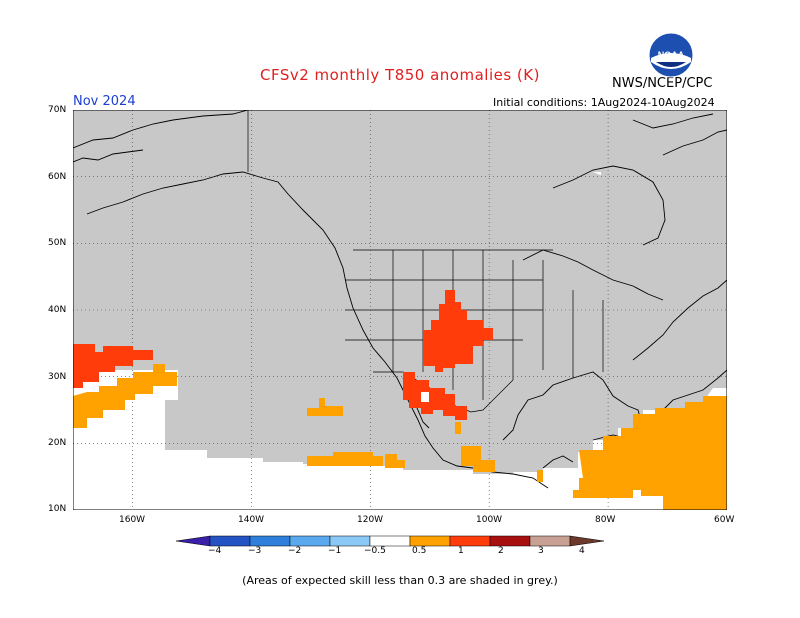 This screenshot has height=618, width=800. I want to click on agency-label: NWS/NCEP/CPC, so click(662, 83).